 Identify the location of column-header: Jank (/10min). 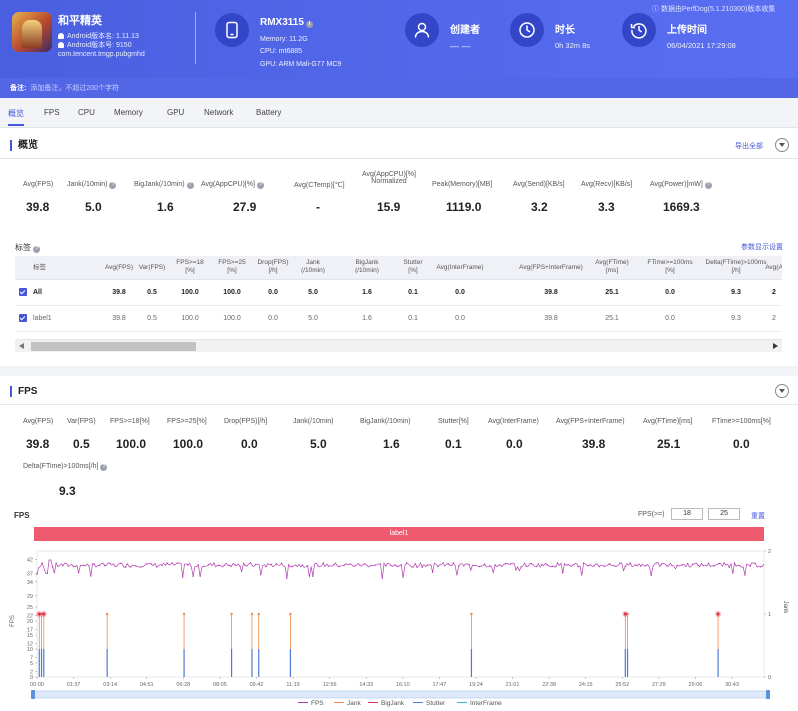
(313, 266).